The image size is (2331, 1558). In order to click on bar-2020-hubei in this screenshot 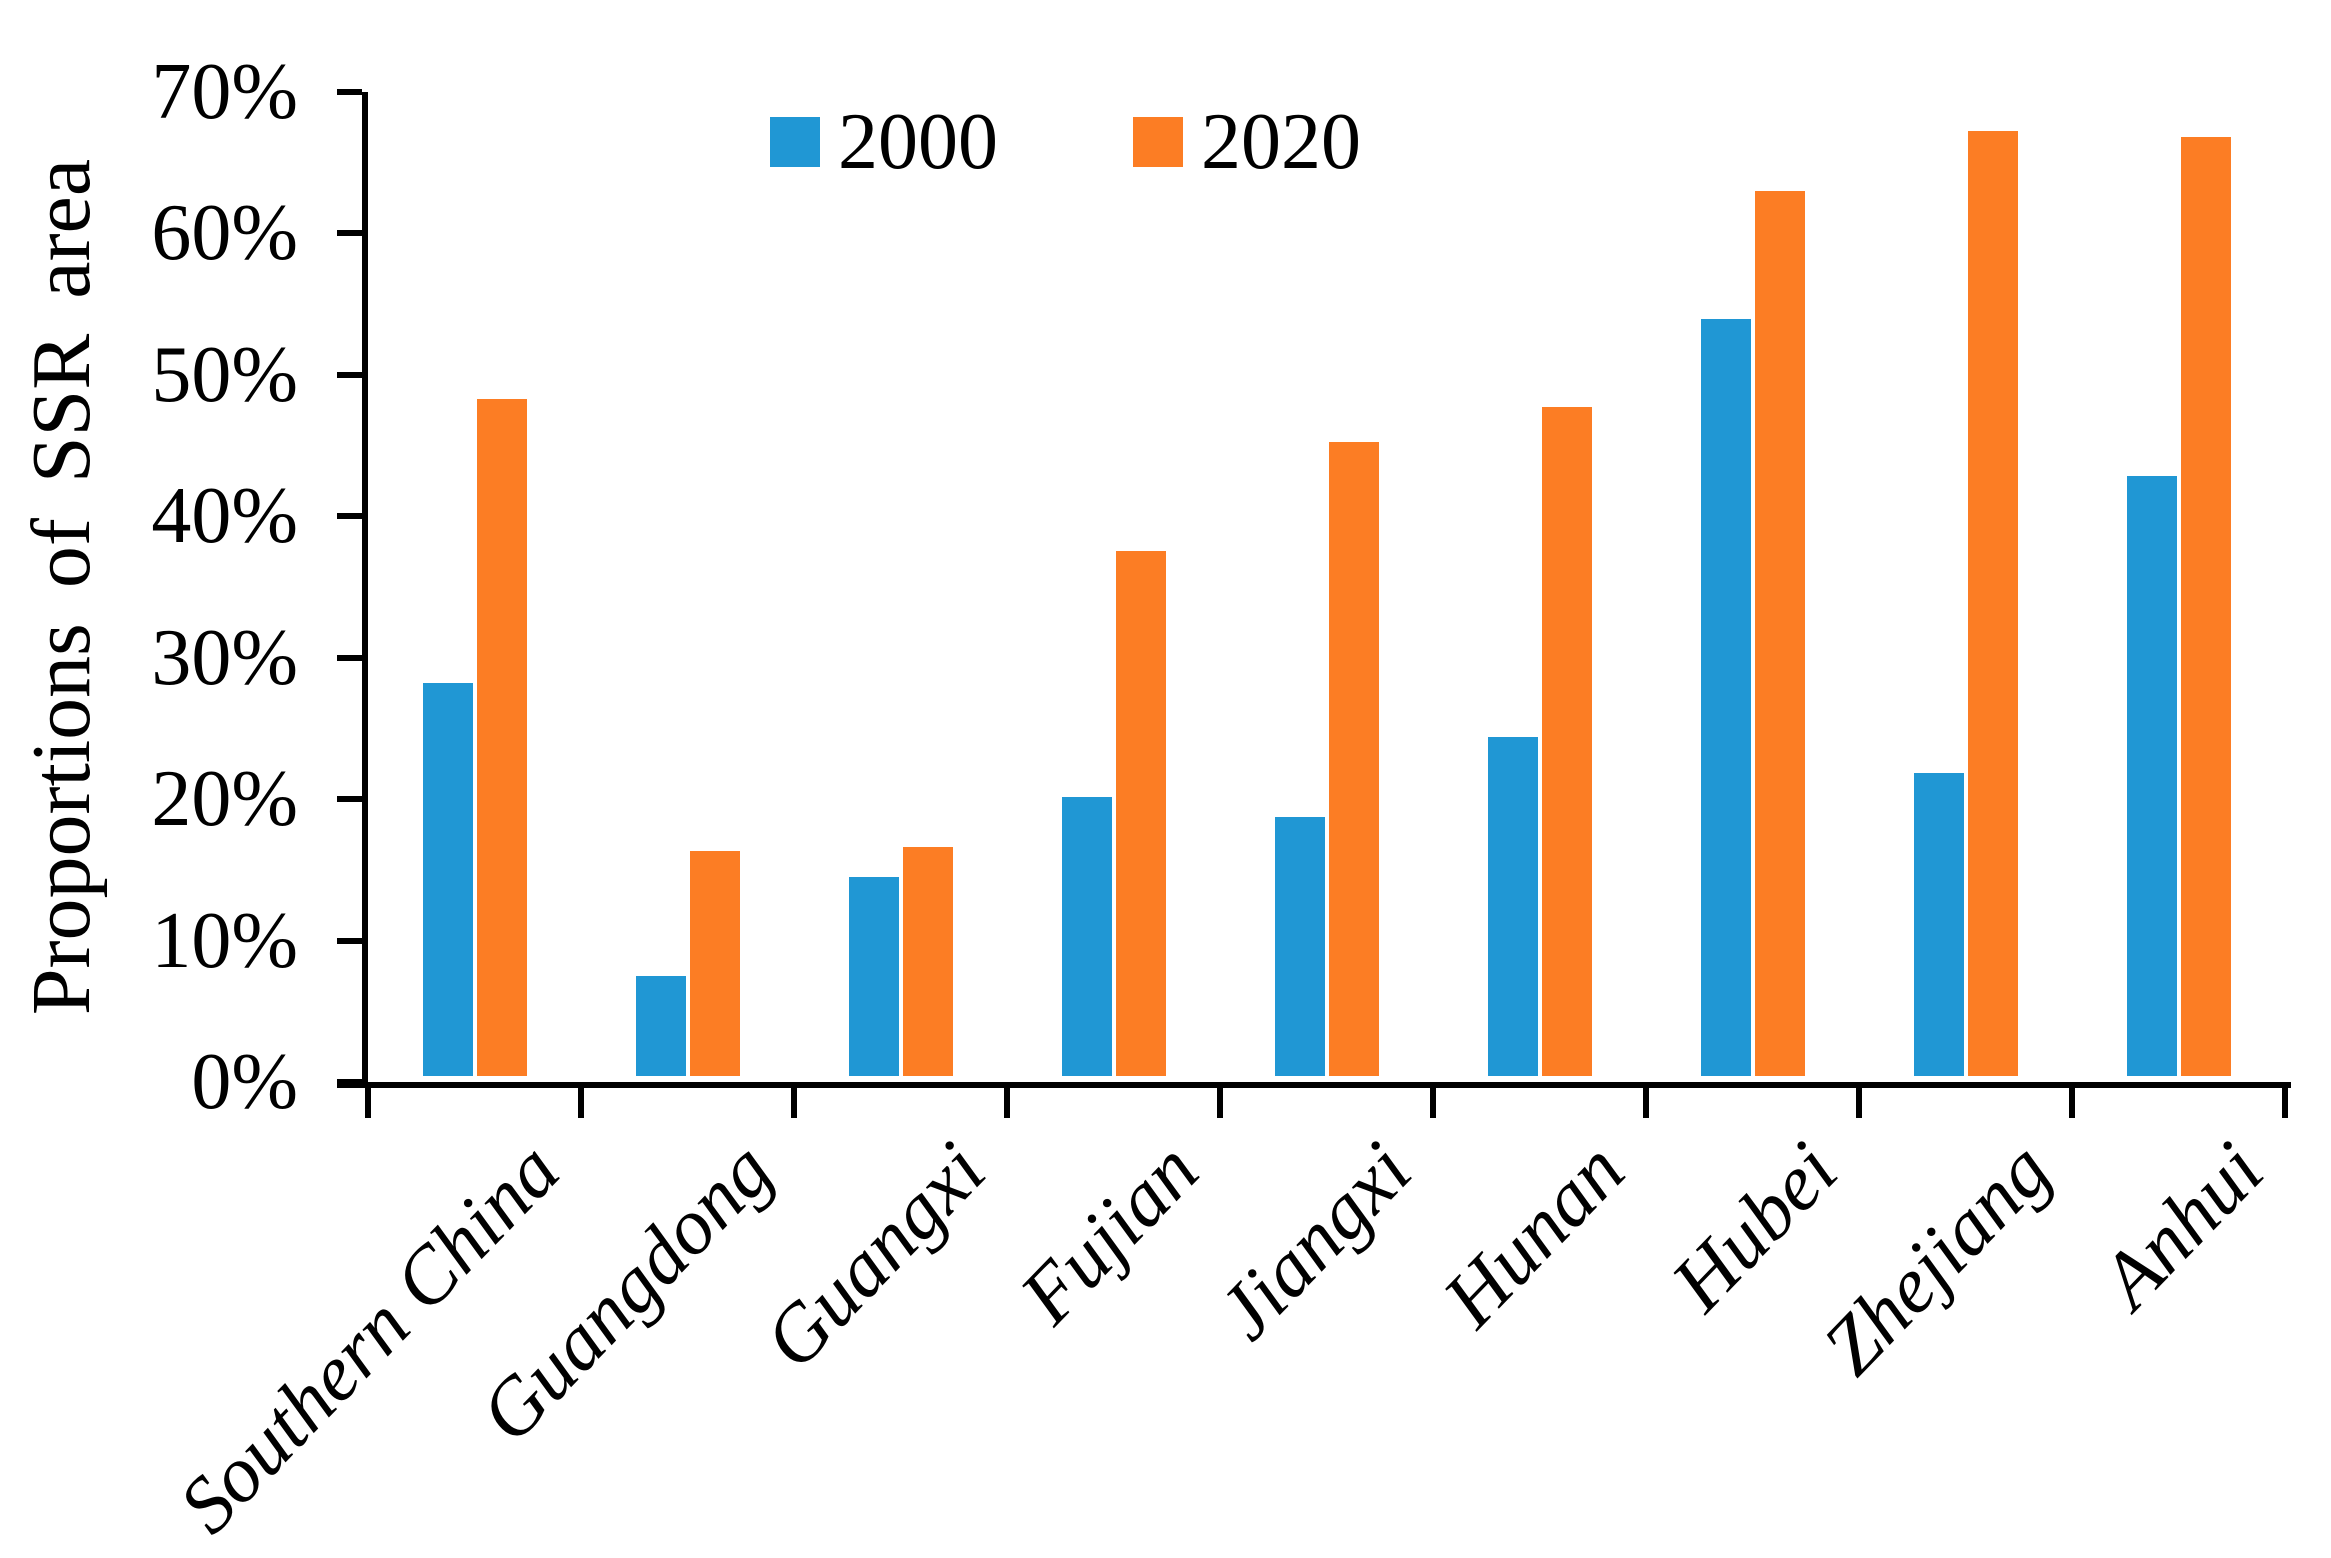, I will do `click(1779, 633)`.